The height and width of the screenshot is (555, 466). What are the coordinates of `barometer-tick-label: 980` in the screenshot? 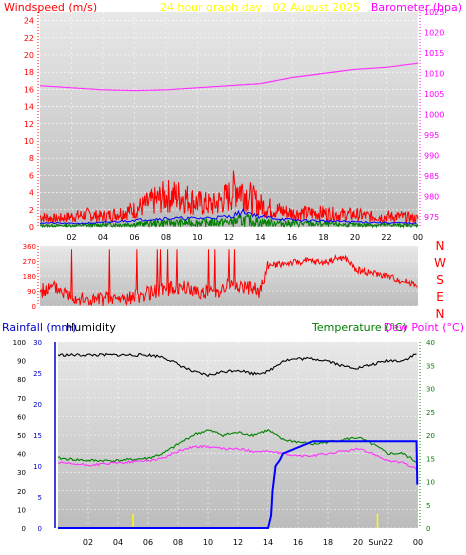 It's located at (431, 196).